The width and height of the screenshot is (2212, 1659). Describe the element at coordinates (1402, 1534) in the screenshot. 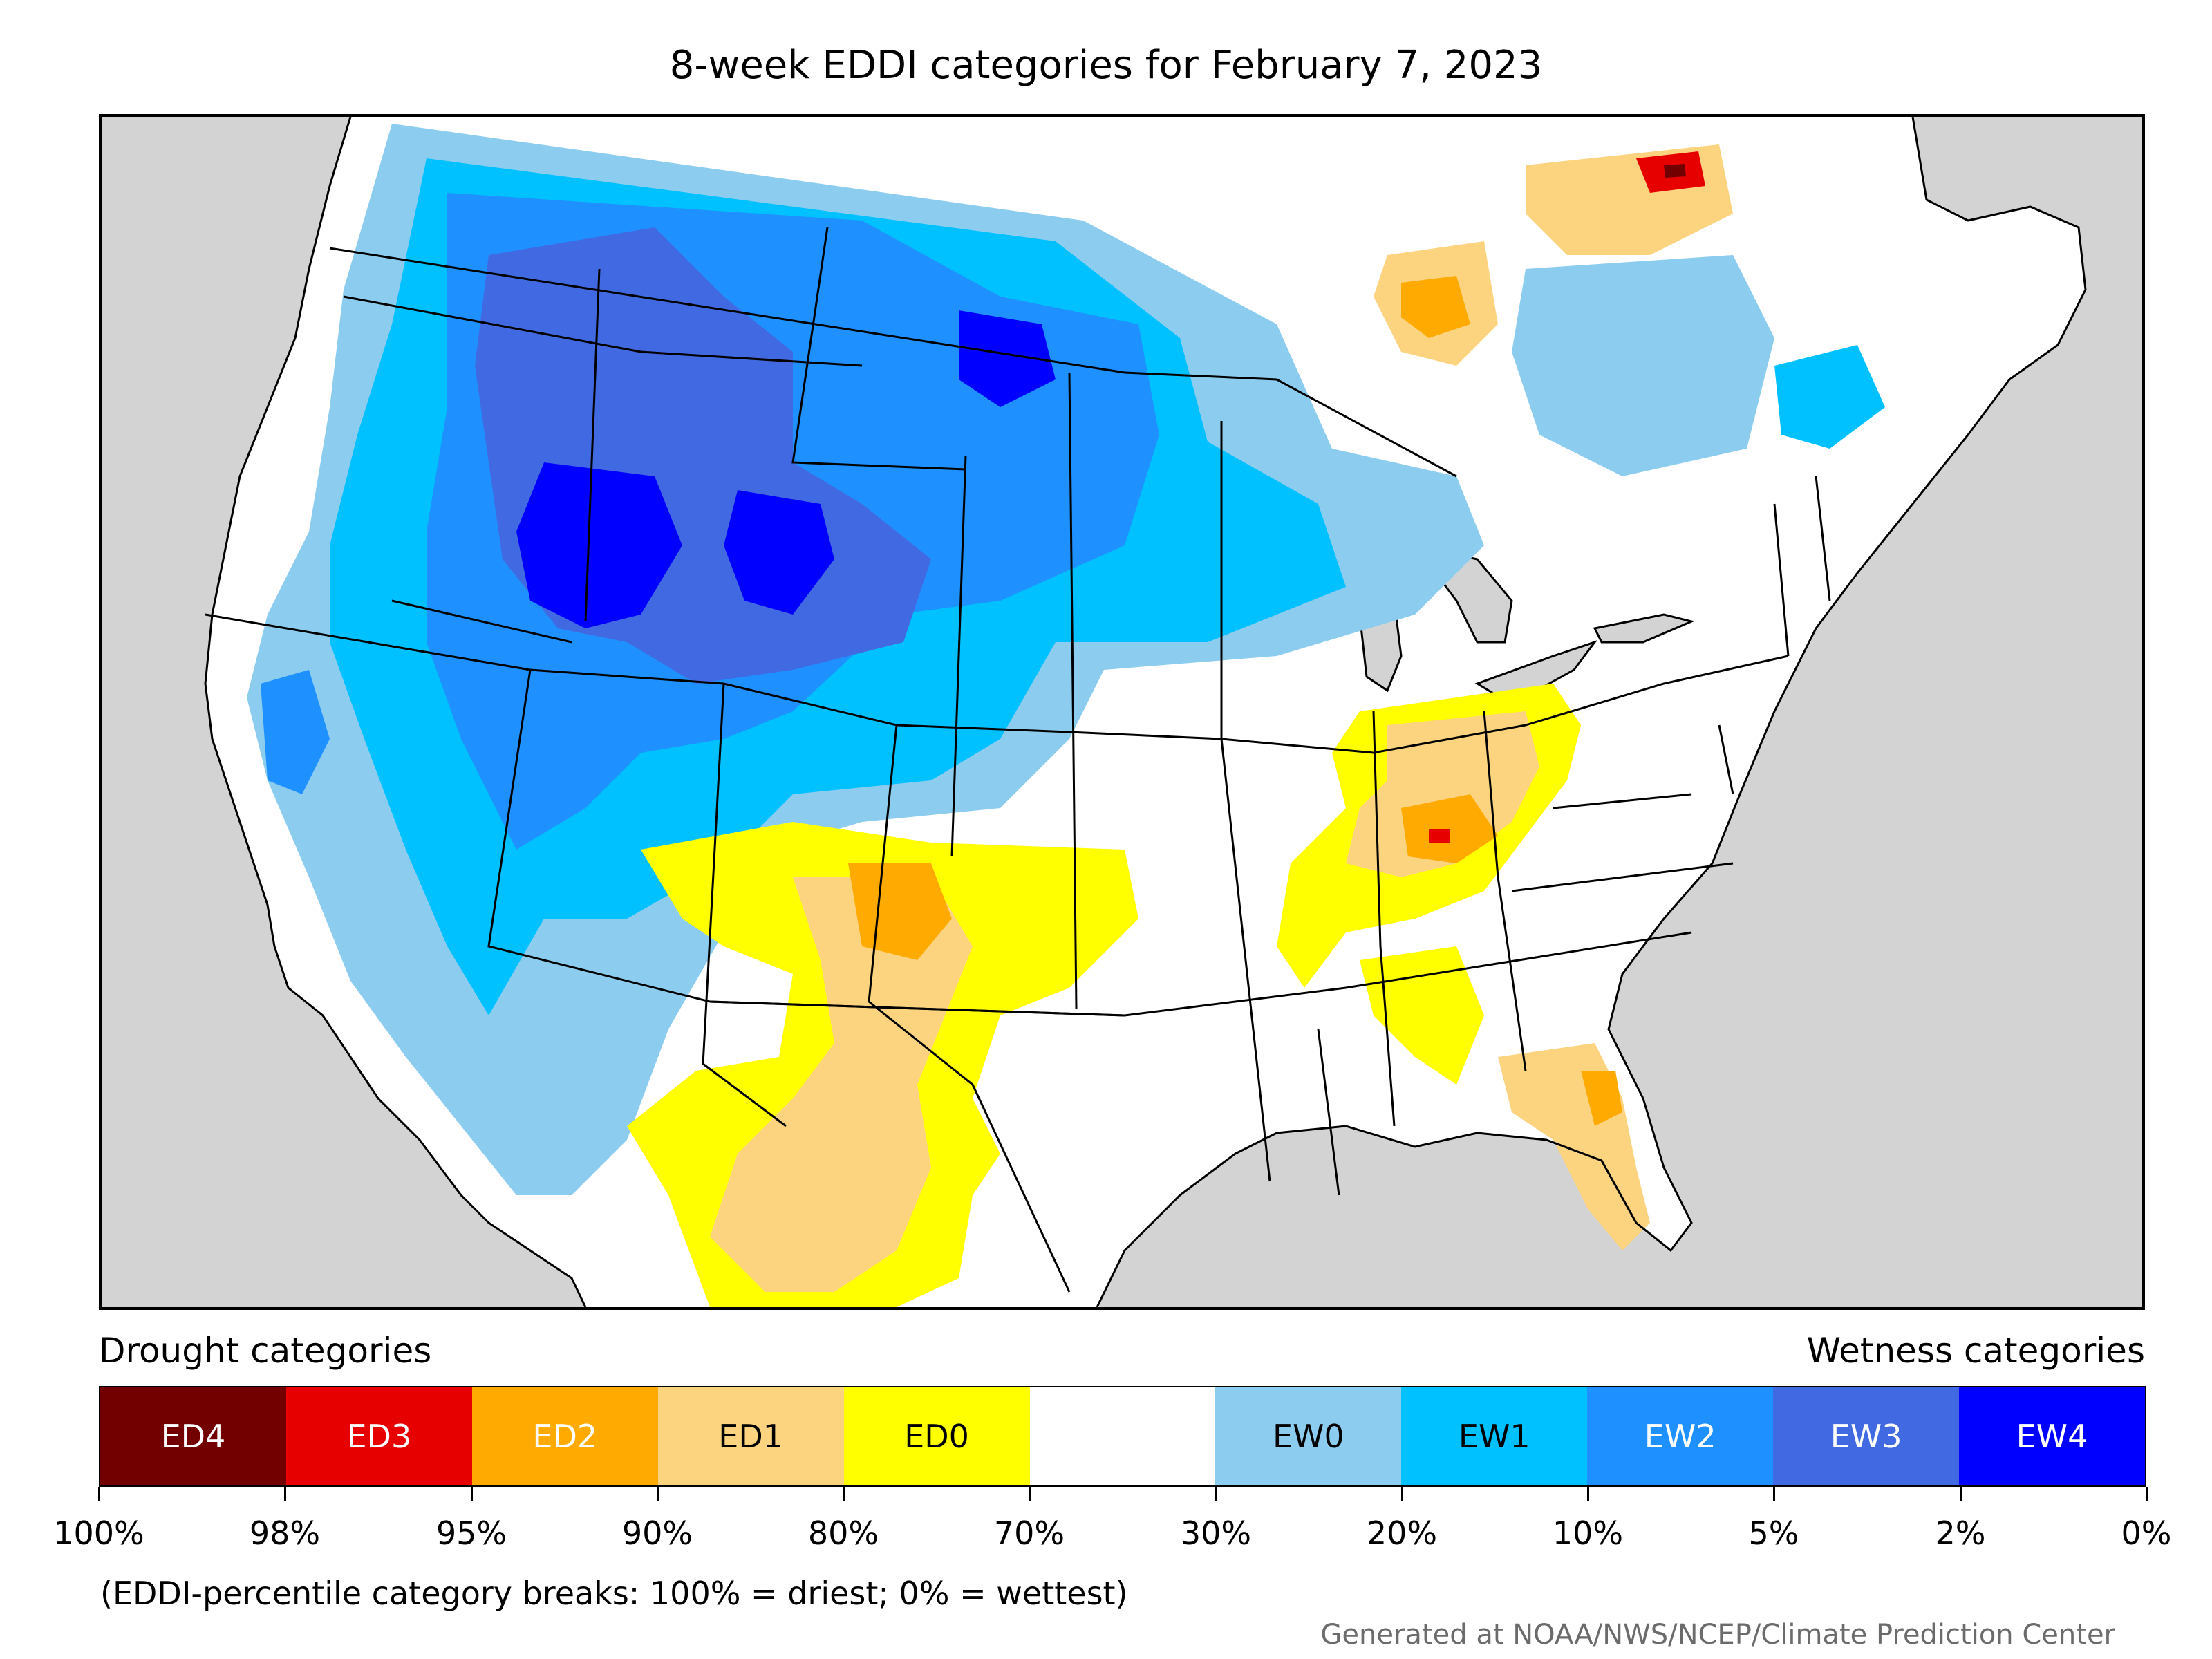

I see `colorbar-tick-label: 20%` at that location.